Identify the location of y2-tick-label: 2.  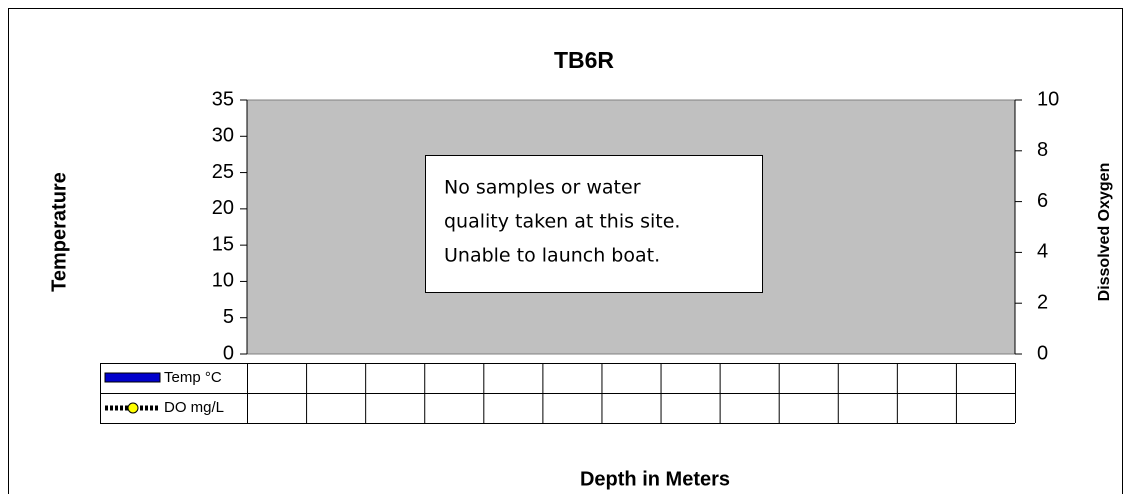
(1042, 302).